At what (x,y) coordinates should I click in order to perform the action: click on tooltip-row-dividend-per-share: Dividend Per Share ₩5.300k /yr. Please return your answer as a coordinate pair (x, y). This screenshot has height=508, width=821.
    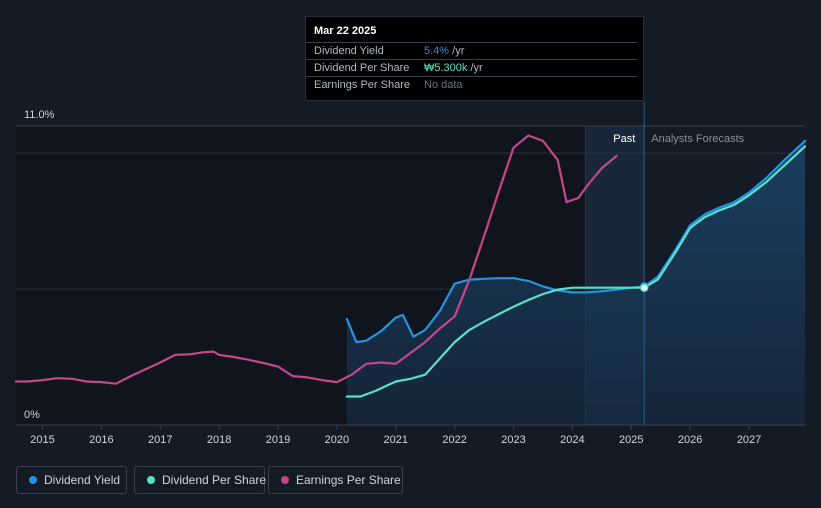
    Looking at the image, I should click on (471, 68).